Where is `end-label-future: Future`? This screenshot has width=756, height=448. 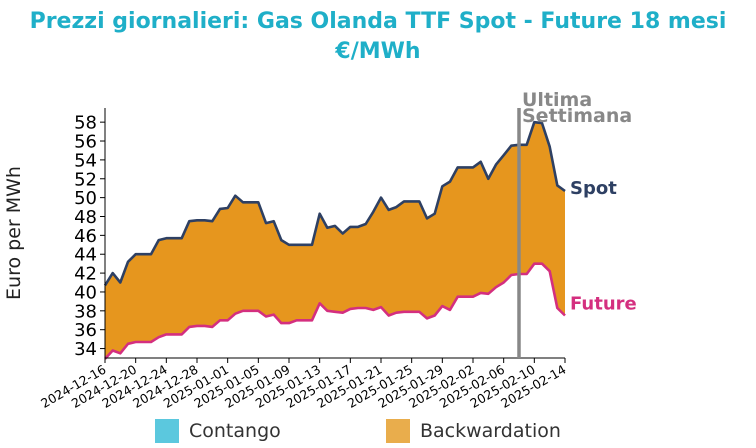
end-label-future: Future is located at coordinates (603, 304).